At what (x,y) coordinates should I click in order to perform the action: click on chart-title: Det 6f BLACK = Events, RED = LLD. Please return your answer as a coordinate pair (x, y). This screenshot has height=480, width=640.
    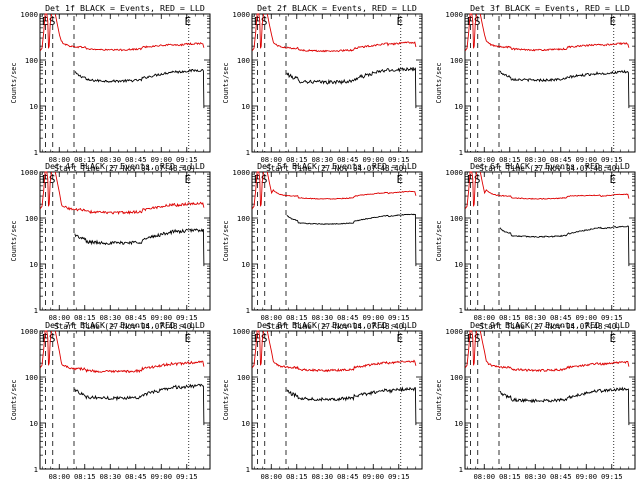
    Looking at the image, I should click on (550, 166).